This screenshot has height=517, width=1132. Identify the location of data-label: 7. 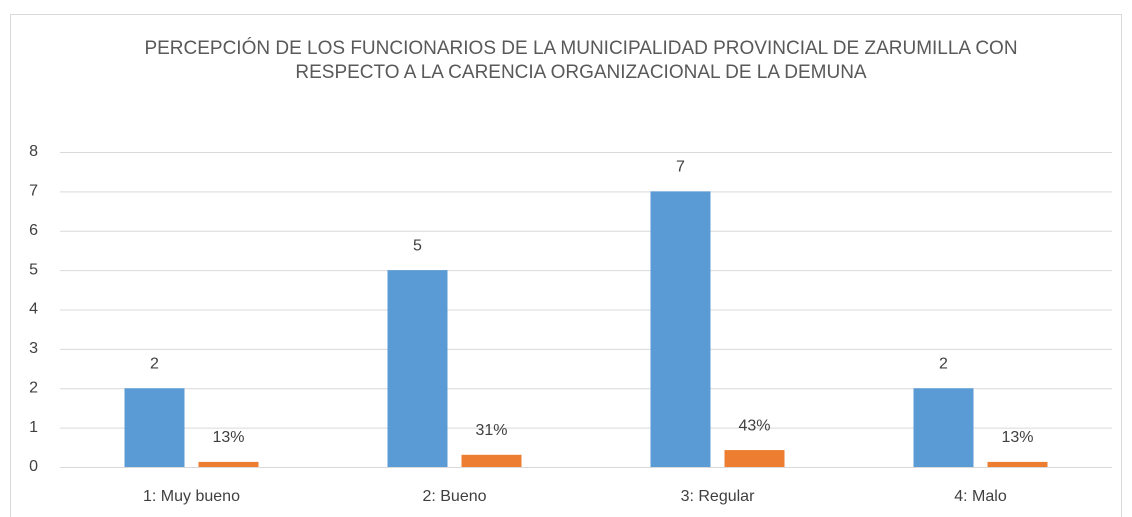
(680, 167).